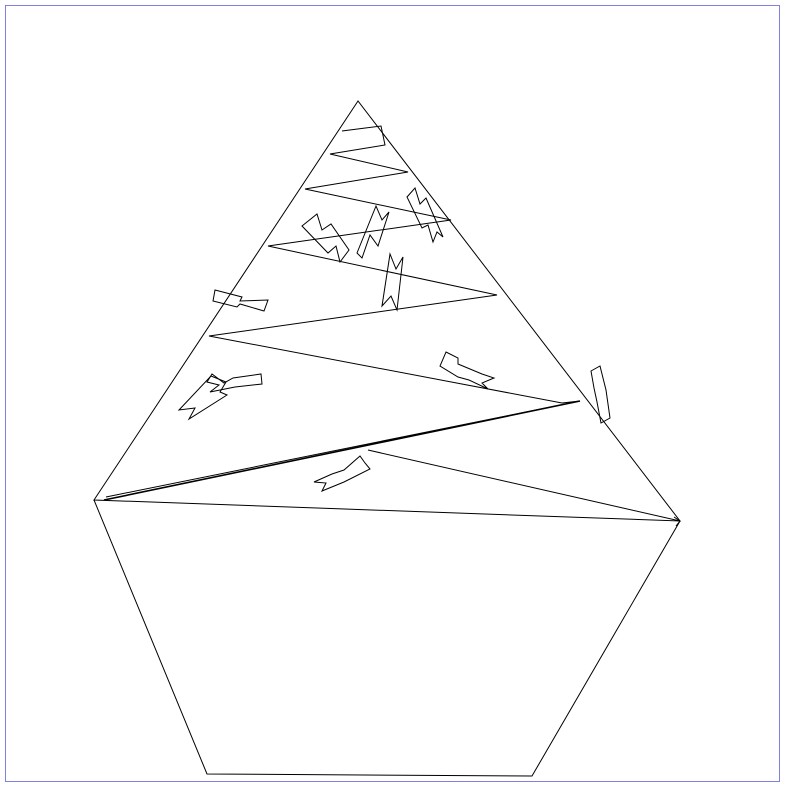 The height and width of the screenshot is (787, 789). I want to click on corner-mark-right, so click(677, 521).